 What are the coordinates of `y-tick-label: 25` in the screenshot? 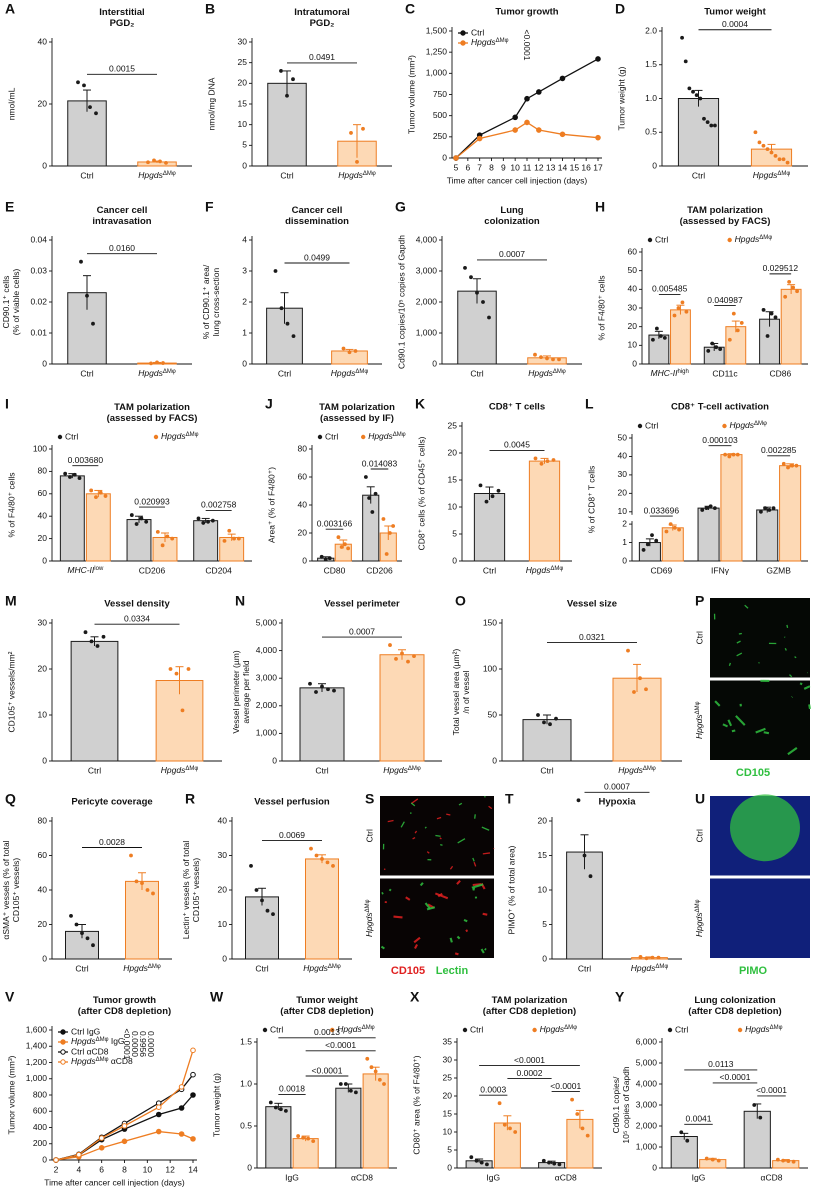 It's located at (243, 62).